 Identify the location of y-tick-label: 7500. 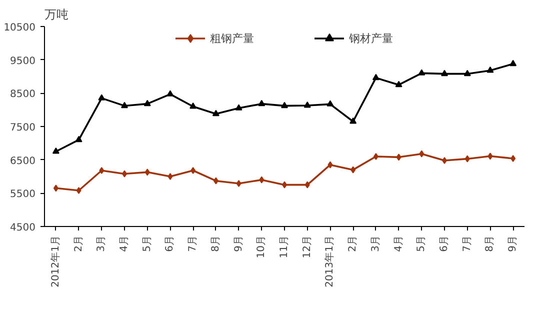
(23, 128).